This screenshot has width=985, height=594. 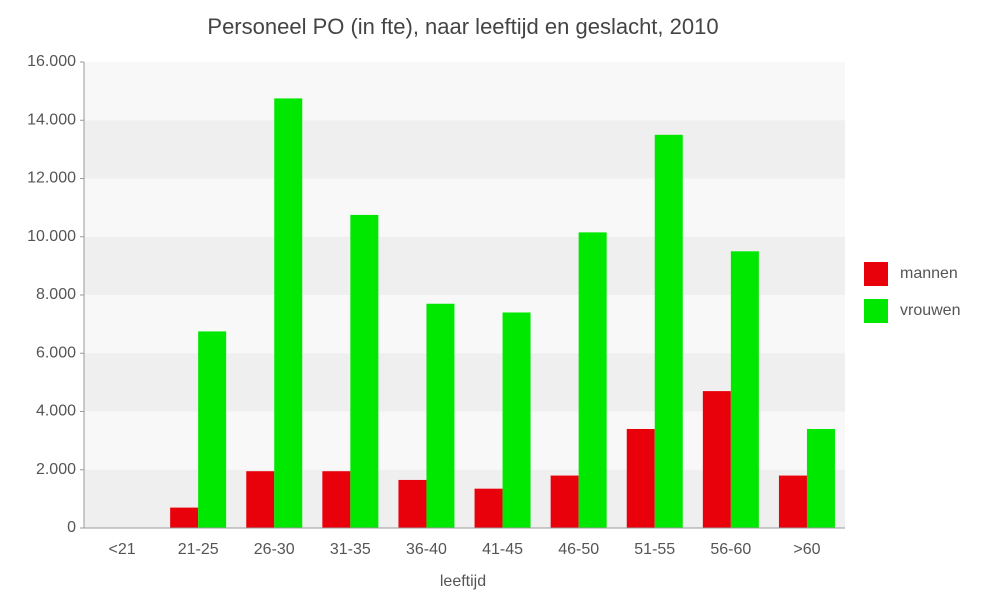 What do you see at coordinates (51, 119) in the screenshot?
I see `y-tick-label: 14.000` at bounding box center [51, 119].